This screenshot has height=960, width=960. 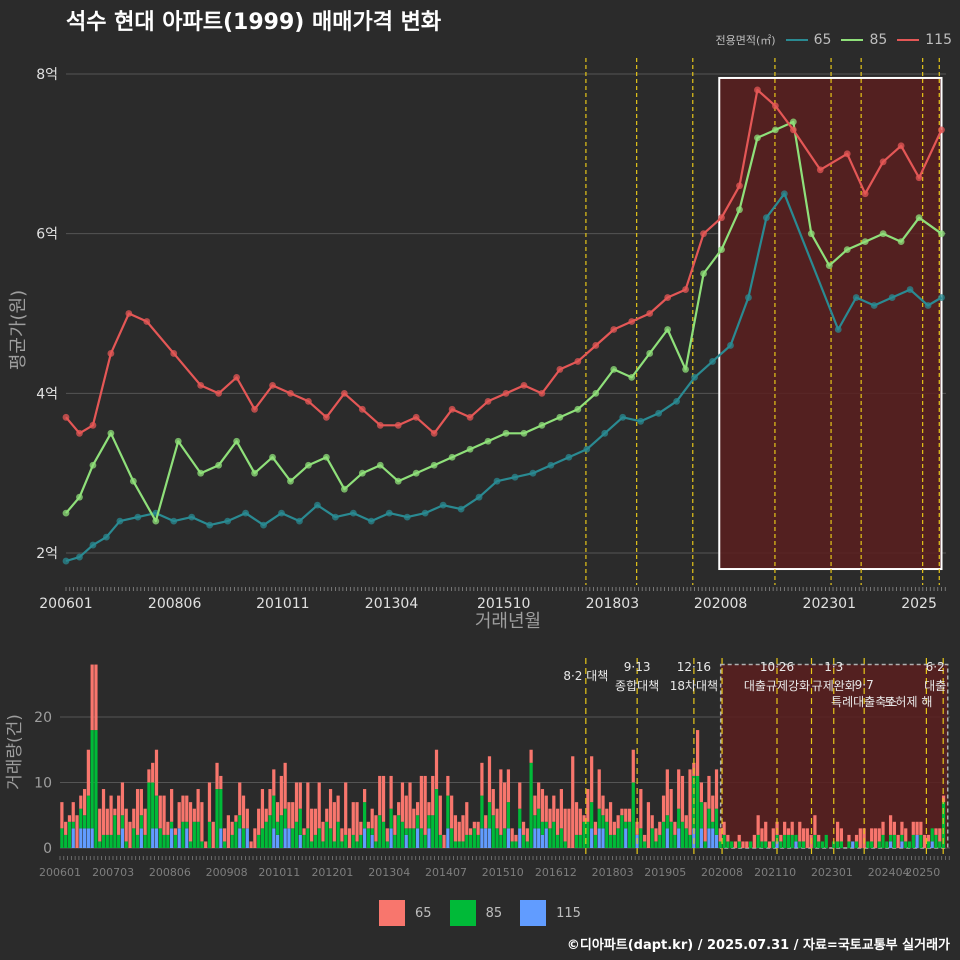 I want to click on policy-annotation-date: 12·16, so click(x=694, y=667).